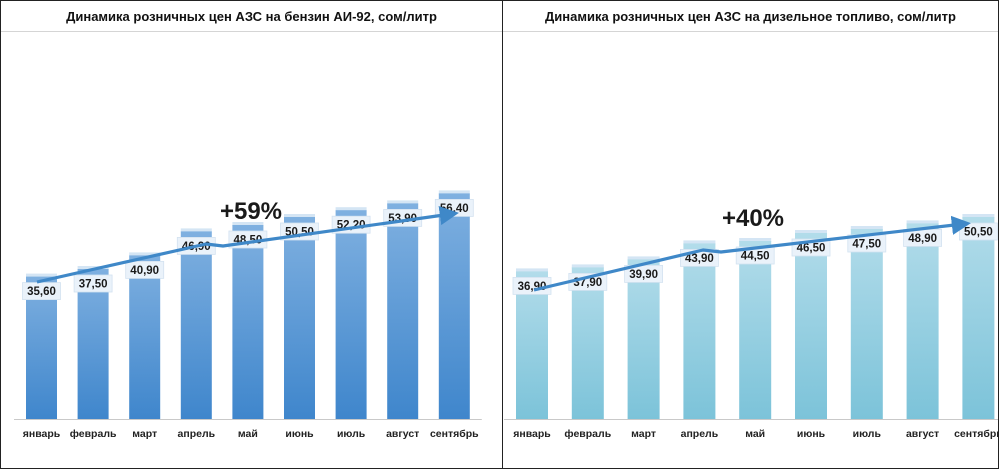 This screenshot has width=1000, height=471. I want to click on data-label: 48,90, so click(922, 239).